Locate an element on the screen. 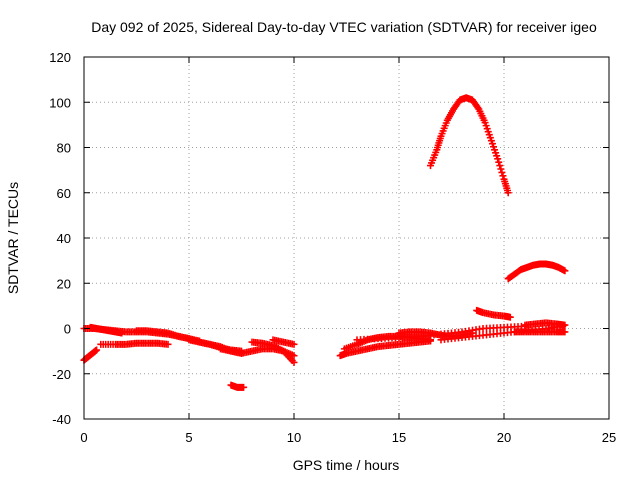 The height and width of the screenshot is (480, 640). x-tick-label: 0 is located at coordinates (83, 437).